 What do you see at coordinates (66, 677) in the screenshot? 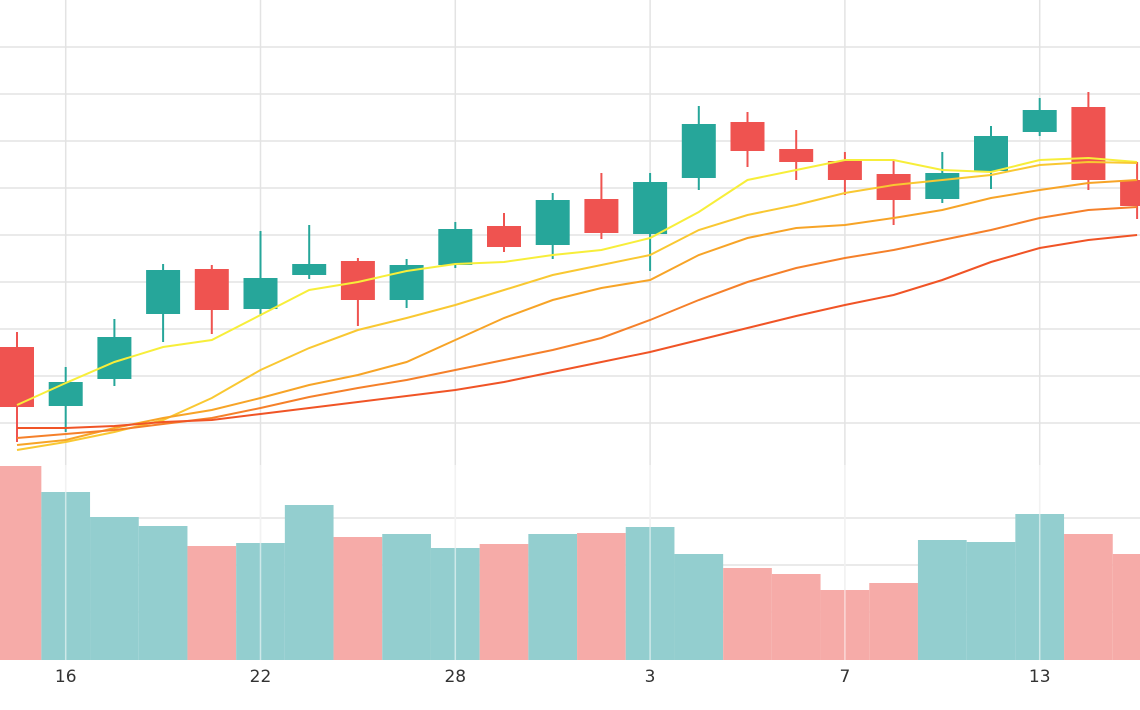
I see `x-tick-label: 16` at bounding box center [66, 677].